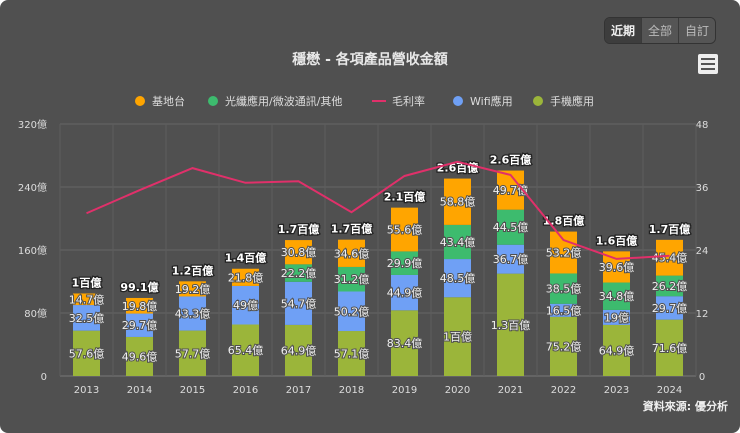  Describe the element at coordinates (669, 390) in the screenshot. I see `x-tick-label: 2024` at that location.